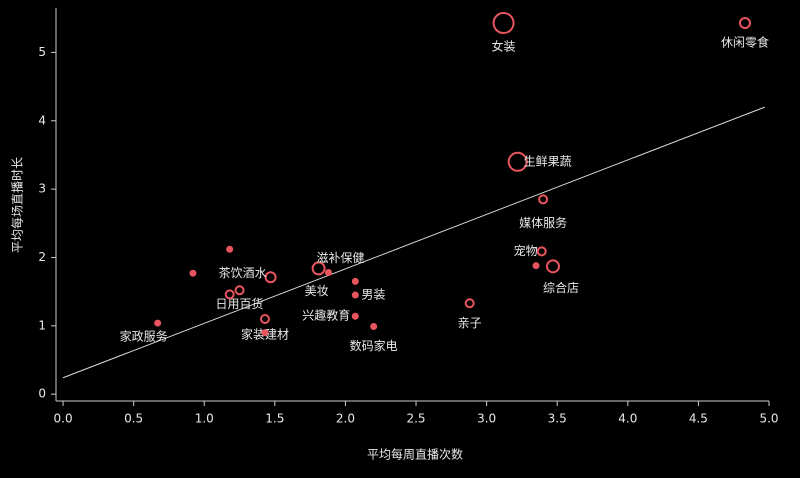 Image resolution: width=800 pixels, height=478 pixels. I want to click on x-axis-label: 平均每周直播次数, so click(415, 454).